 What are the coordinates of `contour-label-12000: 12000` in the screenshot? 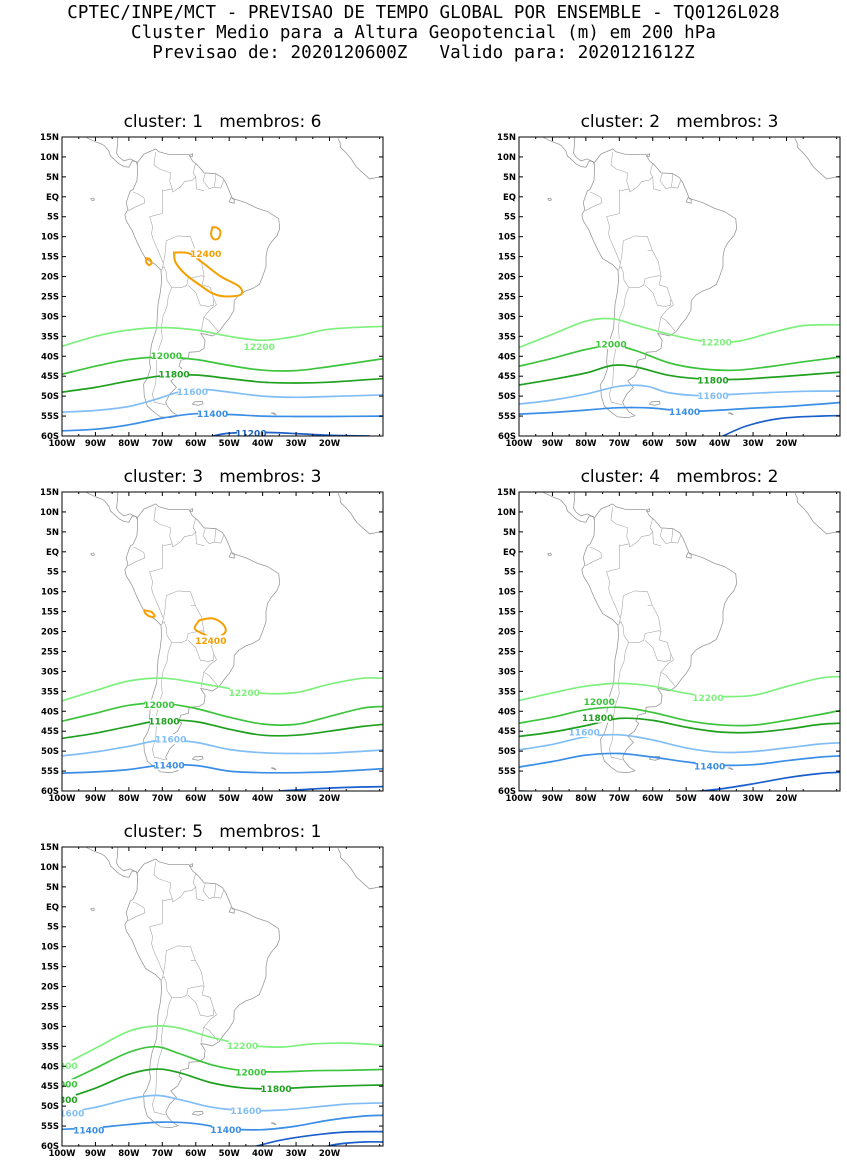 It's located at (158, 706).